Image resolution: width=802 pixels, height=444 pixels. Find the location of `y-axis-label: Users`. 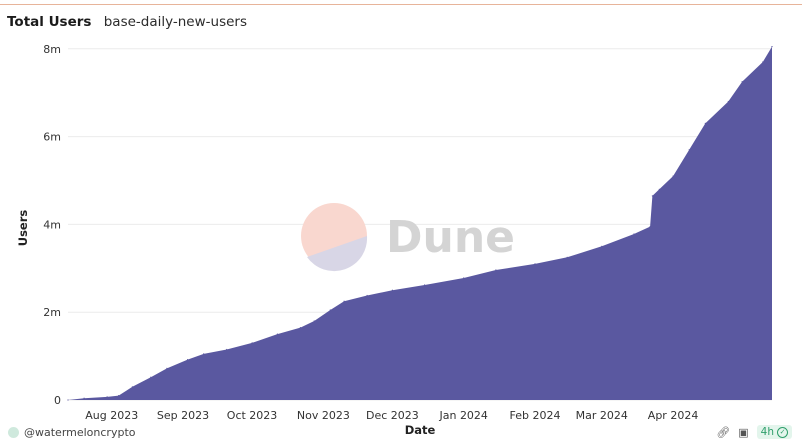

y-axis-label: Users is located at coordinates (23, 228).